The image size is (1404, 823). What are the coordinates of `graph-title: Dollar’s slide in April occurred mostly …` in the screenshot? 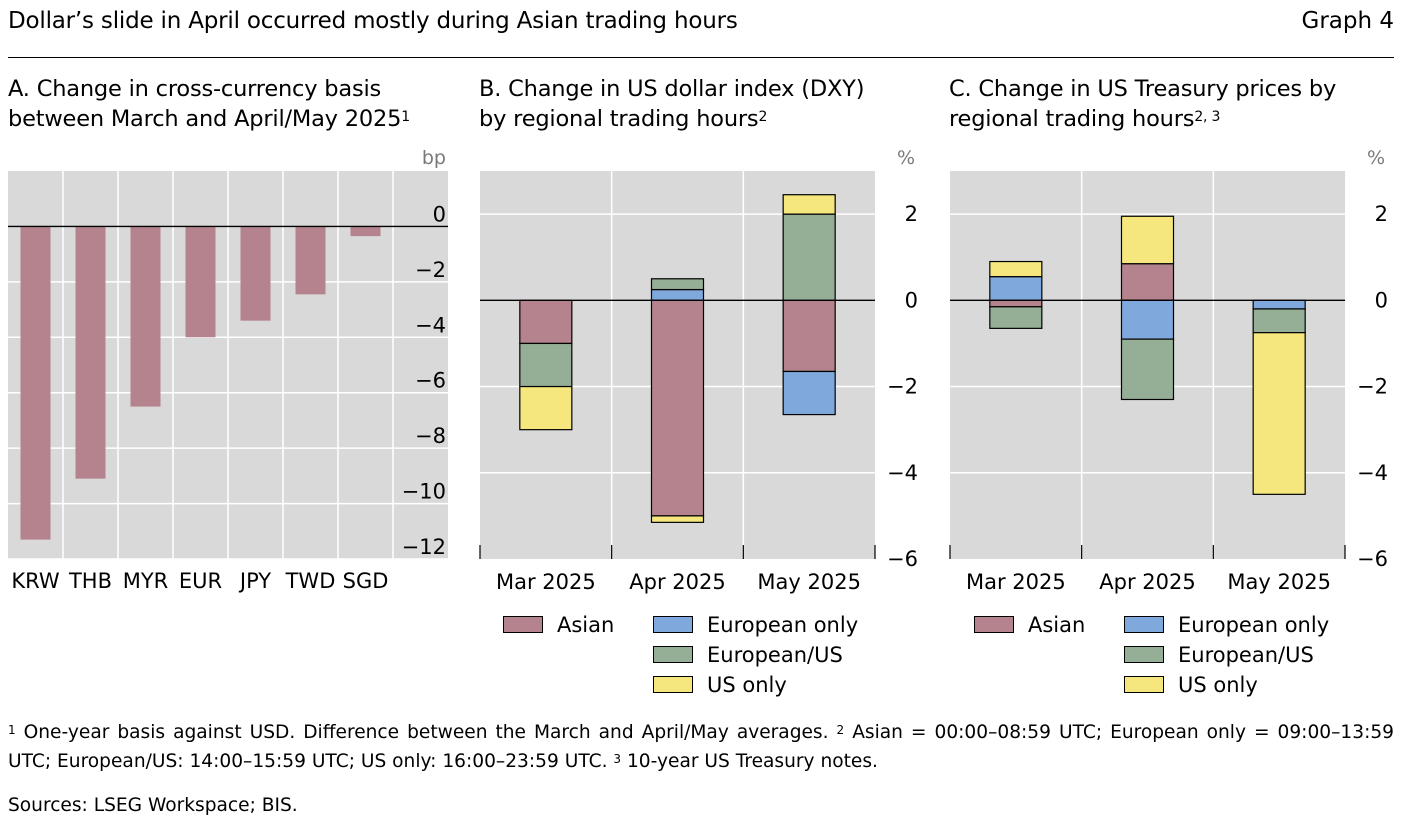 It's located at (373, 21).